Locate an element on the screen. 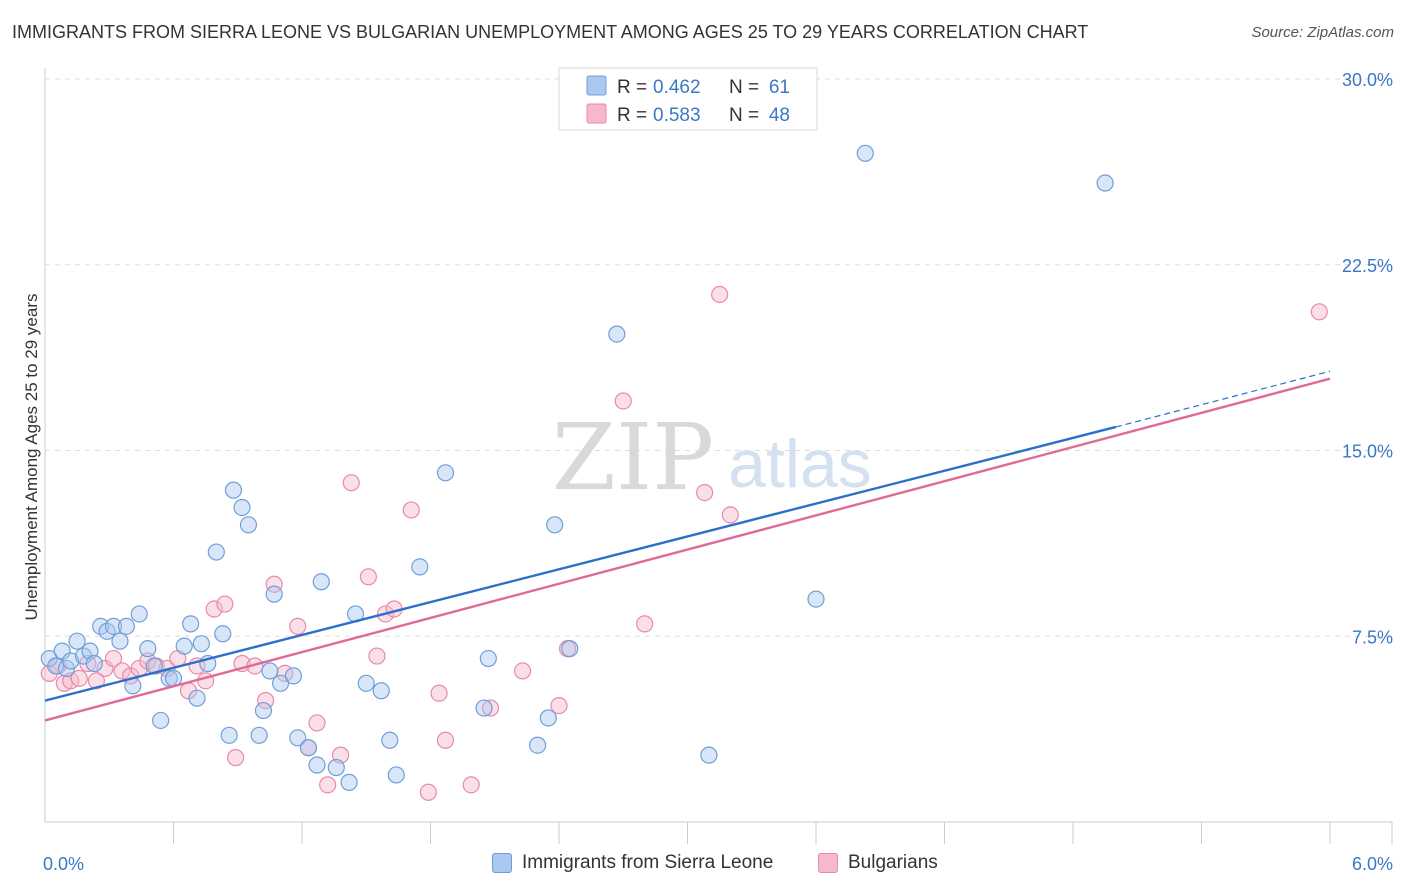  watermark: ZIP atlas is located at coordinates (712, 457).